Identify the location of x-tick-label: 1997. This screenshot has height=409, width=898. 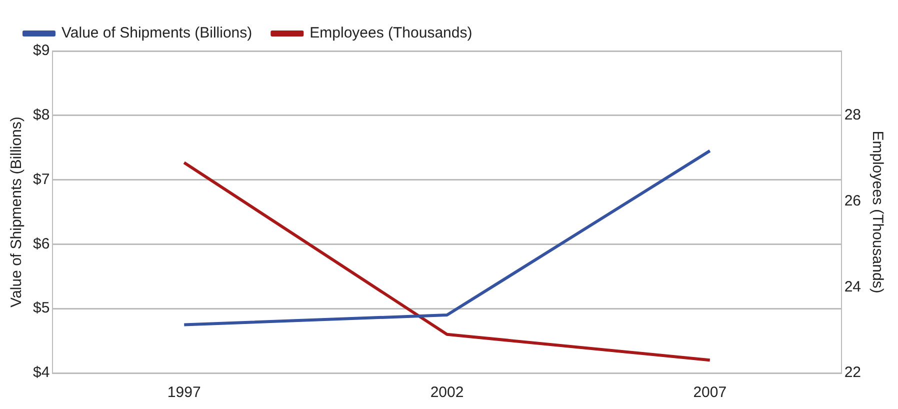
(184, 393).